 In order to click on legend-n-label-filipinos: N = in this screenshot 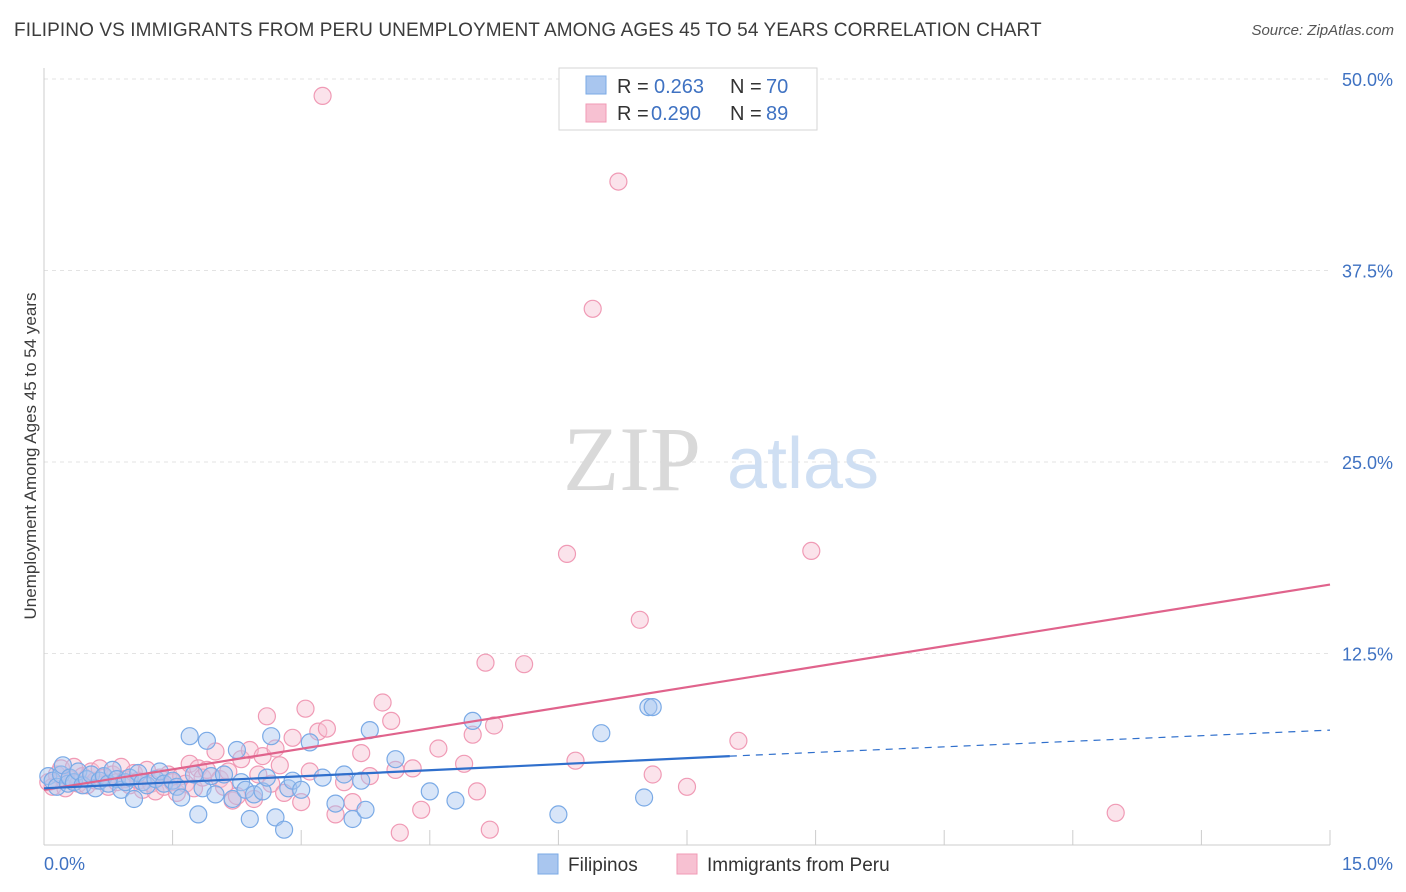, I will do `click(746, 87)`.